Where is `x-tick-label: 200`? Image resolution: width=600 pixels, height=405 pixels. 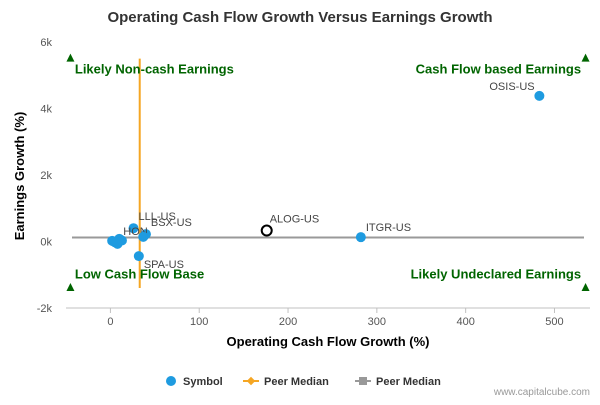
x-tick-label: 200 is located at coordinates (288, 322).